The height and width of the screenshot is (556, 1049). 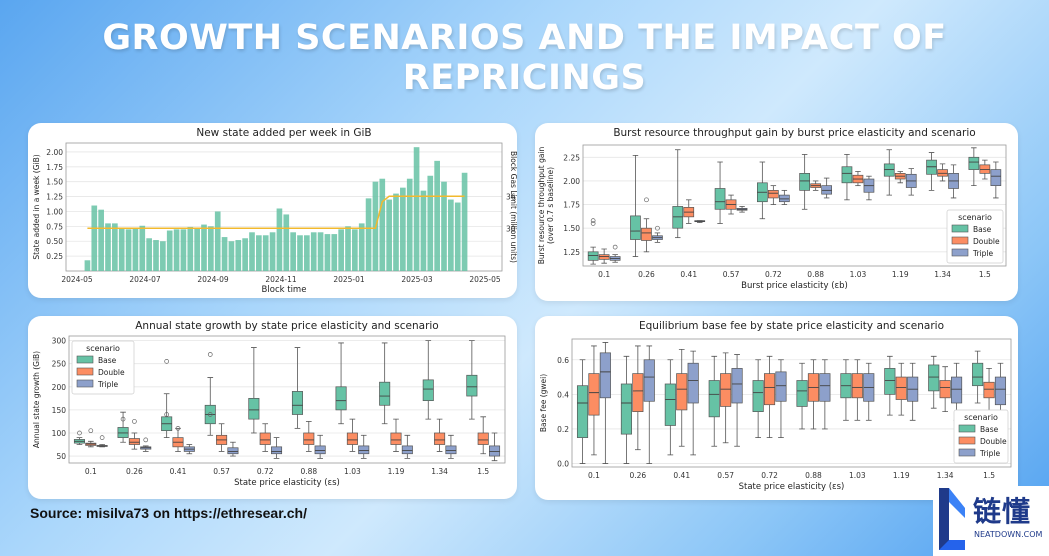 I want to click on logo-text: 链懂, so click(x=1002, y=511).